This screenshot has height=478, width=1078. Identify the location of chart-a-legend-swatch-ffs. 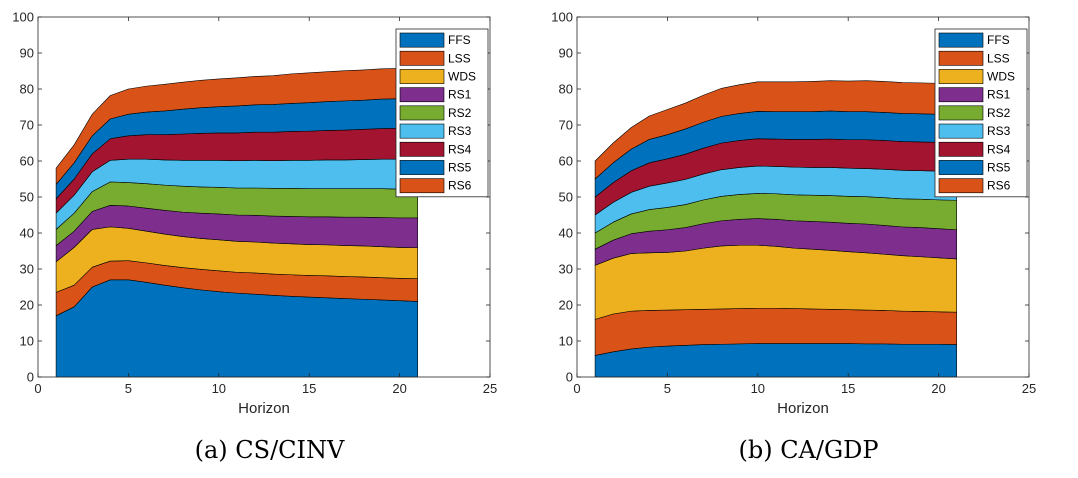
(422, 40).